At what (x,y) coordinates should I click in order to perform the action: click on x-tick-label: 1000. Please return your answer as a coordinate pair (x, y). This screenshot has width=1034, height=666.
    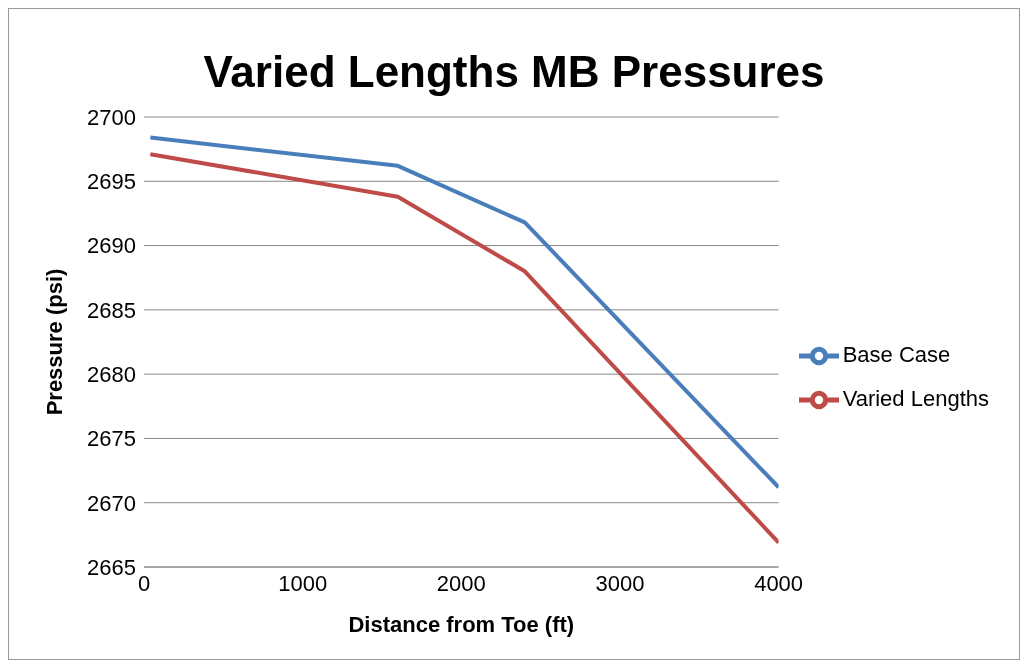
    Looking at the image, I should click on (303, 583).